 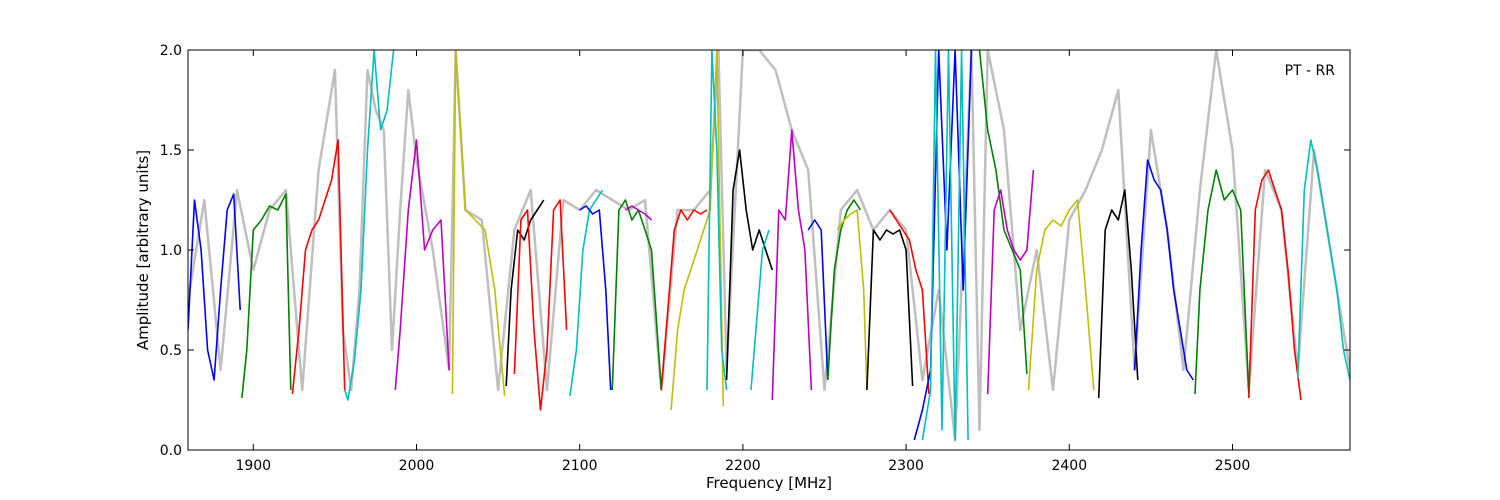 I want to click on y-axis-label: Amplitude [arbitrary units], so click(x=143, y=250).